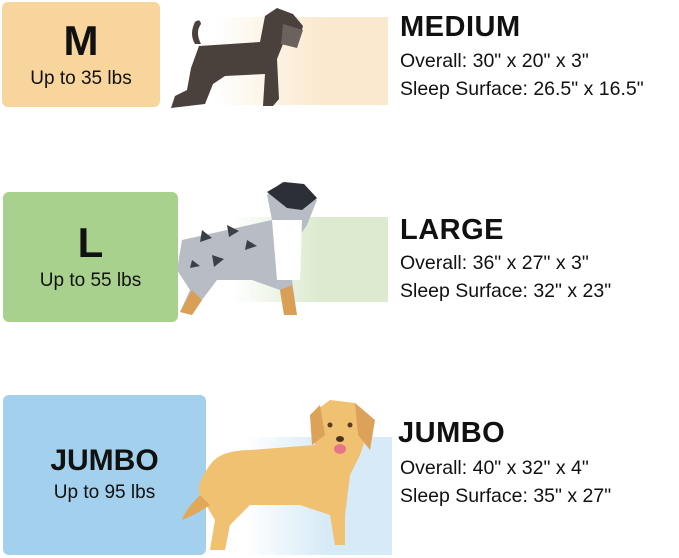 The height and width of the screenshot is (558, 679). Describe the element at coordinates (104, 460) in the screenshot. I see `badge-label: JUMBO` at that location.